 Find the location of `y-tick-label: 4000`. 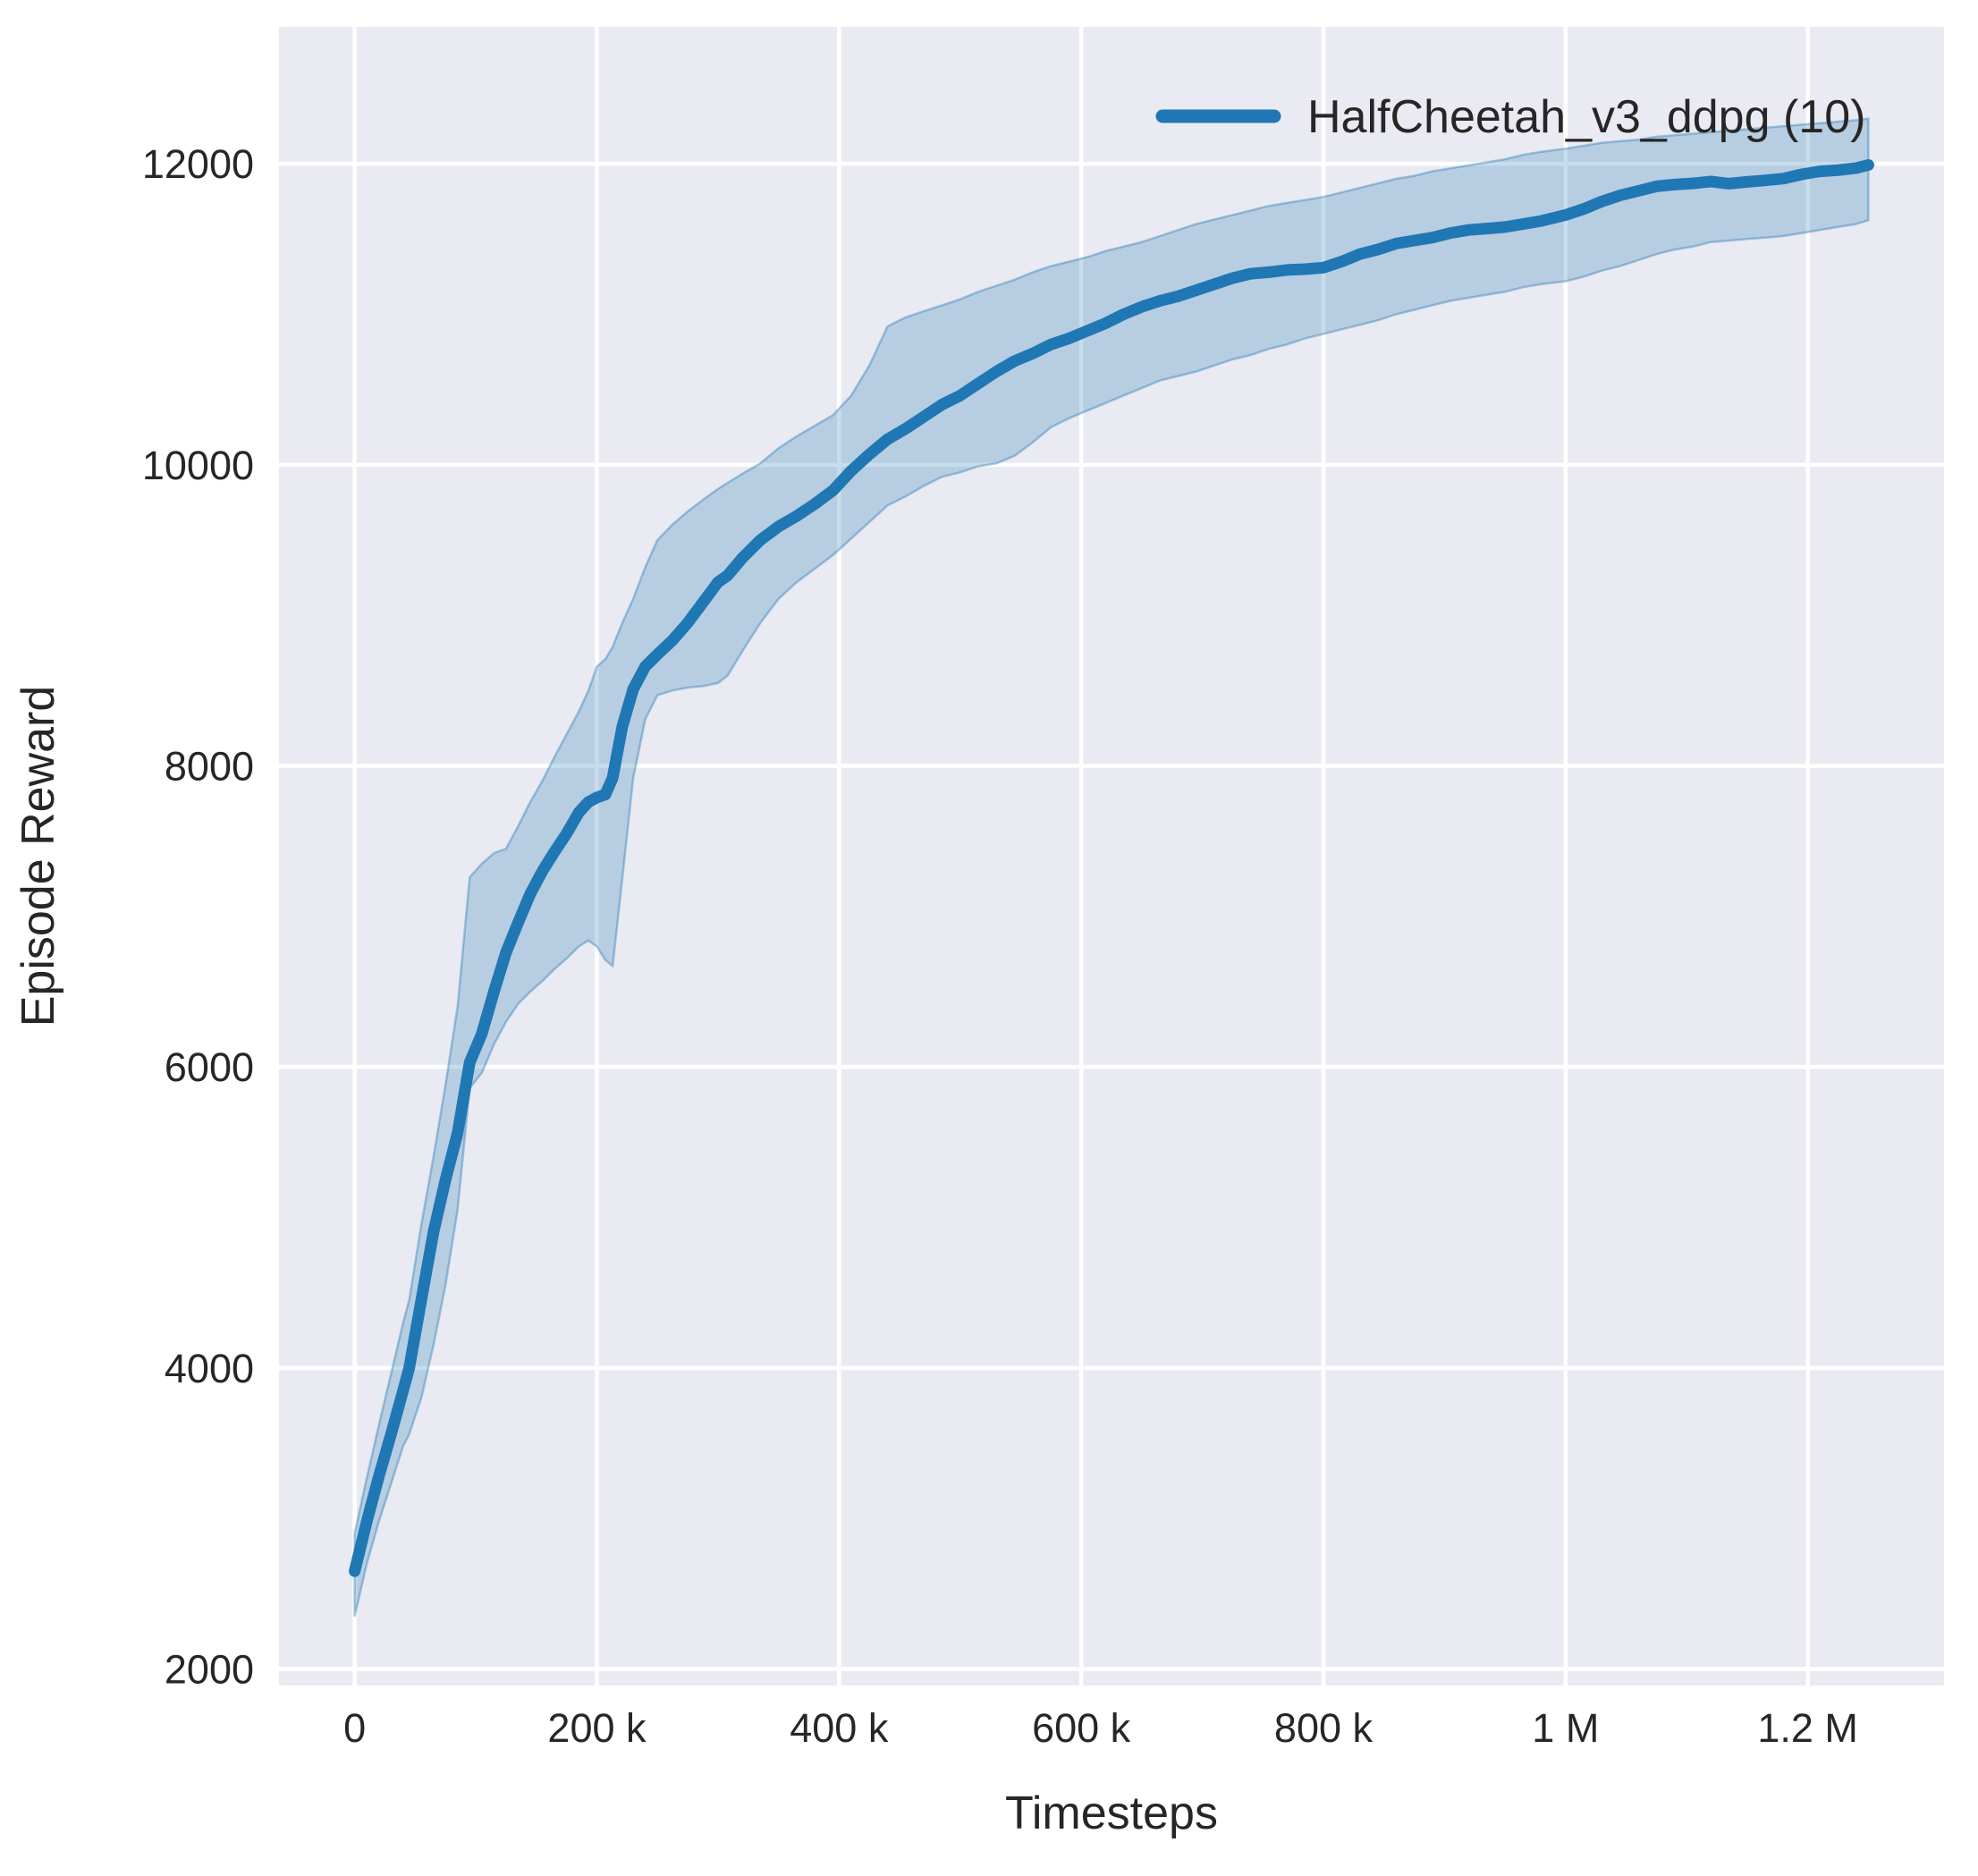

y-tick-label: 4000 is located at coordinates (209, 1369).